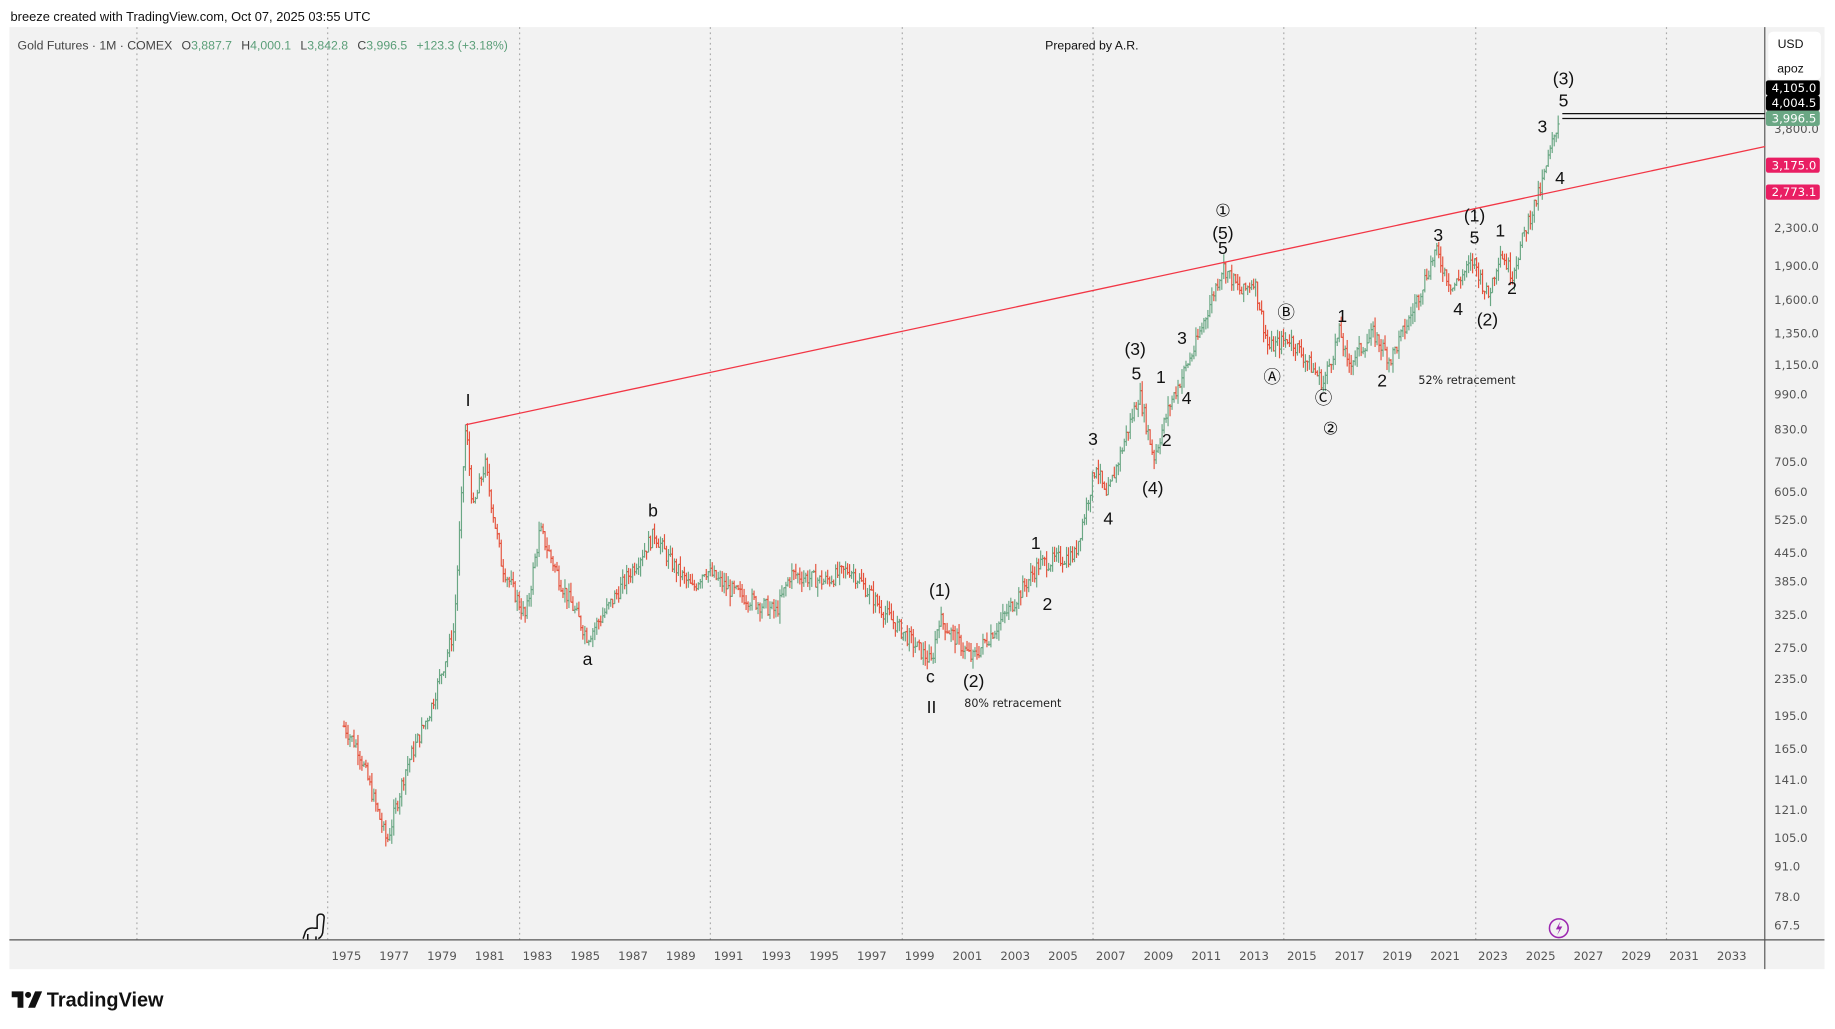  Describe the element at coordinates (1790, 69) in the screenshot. I see `unit-label: apoz` at that location.